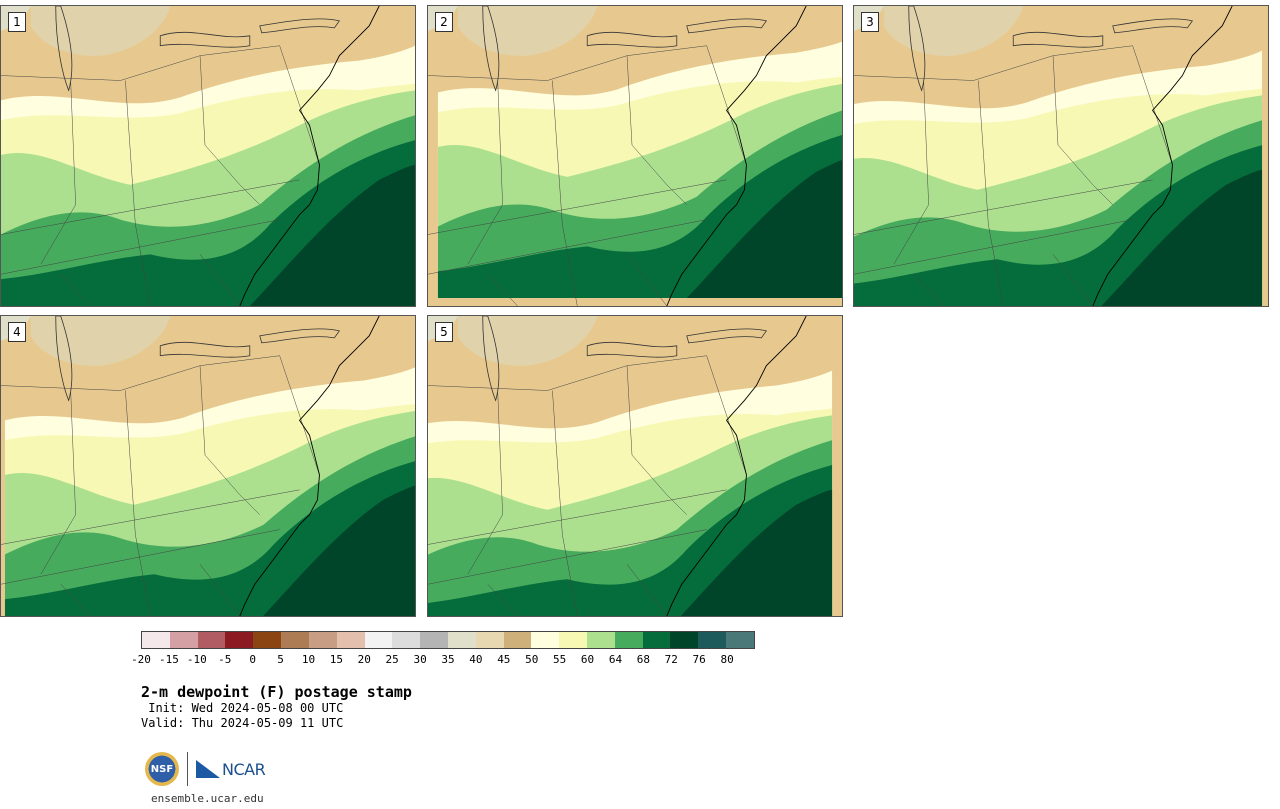 The image size is (1280, 809). What do you see at coordinates (242, 723) in the screenshot?
I see `valid-time: Valid: Thu 2024-05-09 11 UTC` at bounding box center [242, 723].